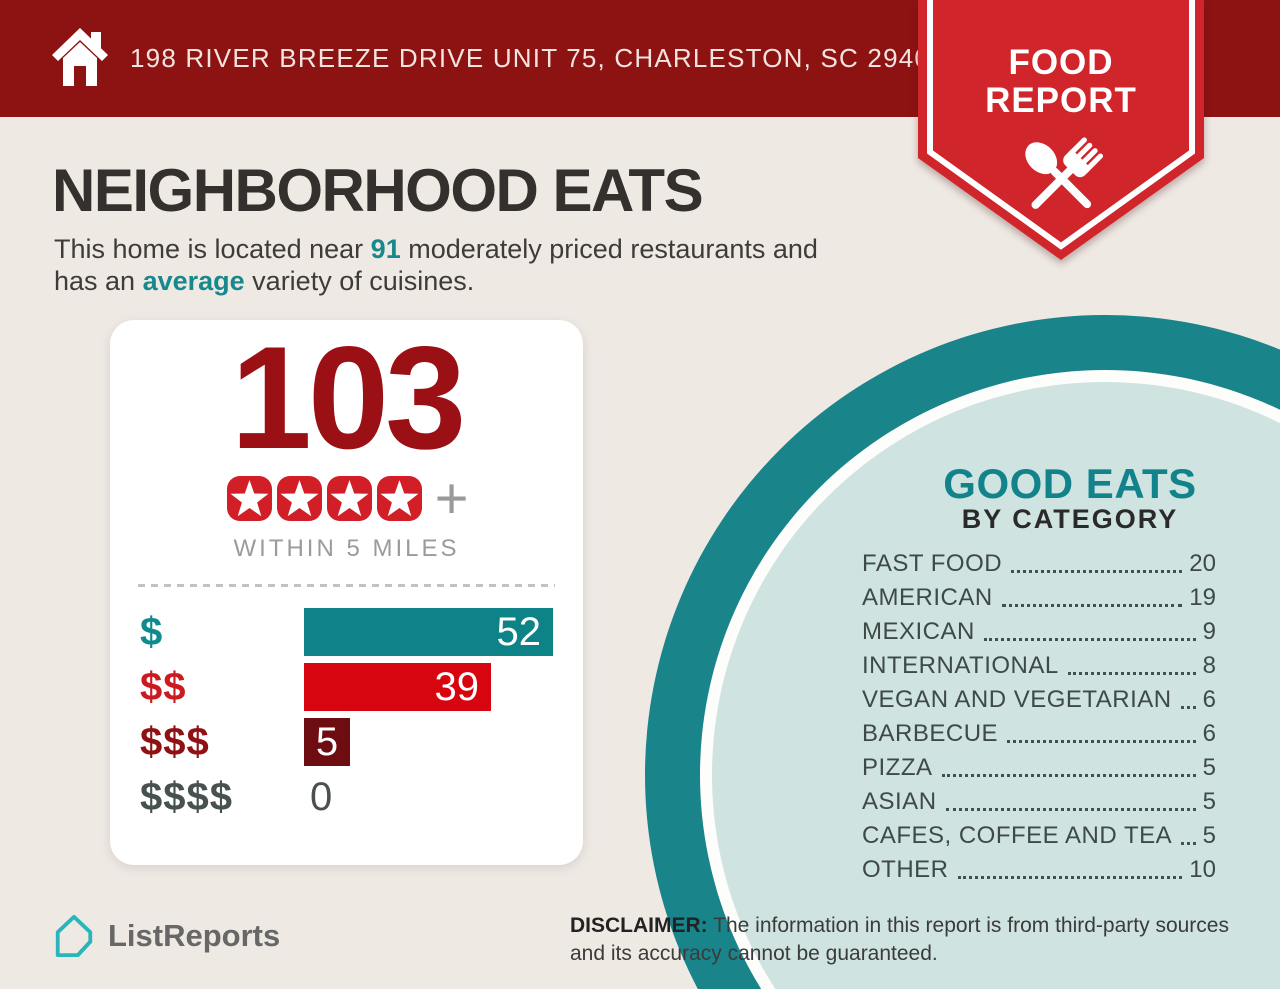 The width and height of the screenshot is (1280, 989). What do you see at coordinates (346, 548) in the screenshot?
I see `radius-label: WITHIN 5 MILES` at bounding box center [346, 548].